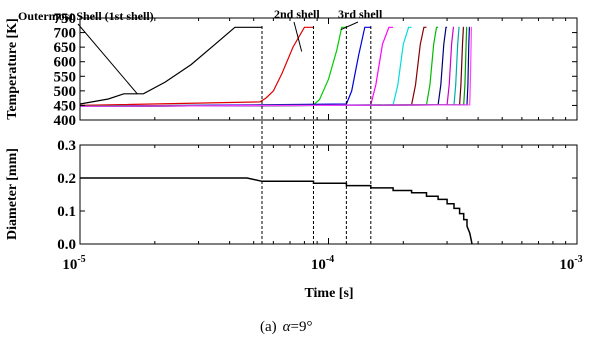  Describe the element at coordinates (81, 259) in the screenshot. I see `x-tick-exponent: -5` at that location.